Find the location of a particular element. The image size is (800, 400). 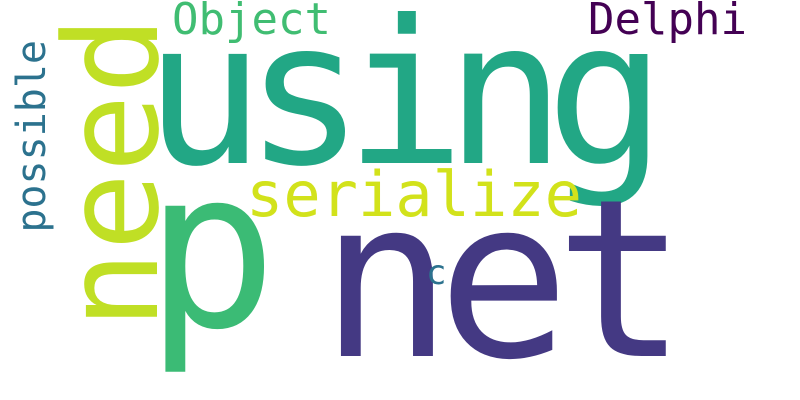

word-serialize: serialize is located at coordinates (414, 194).